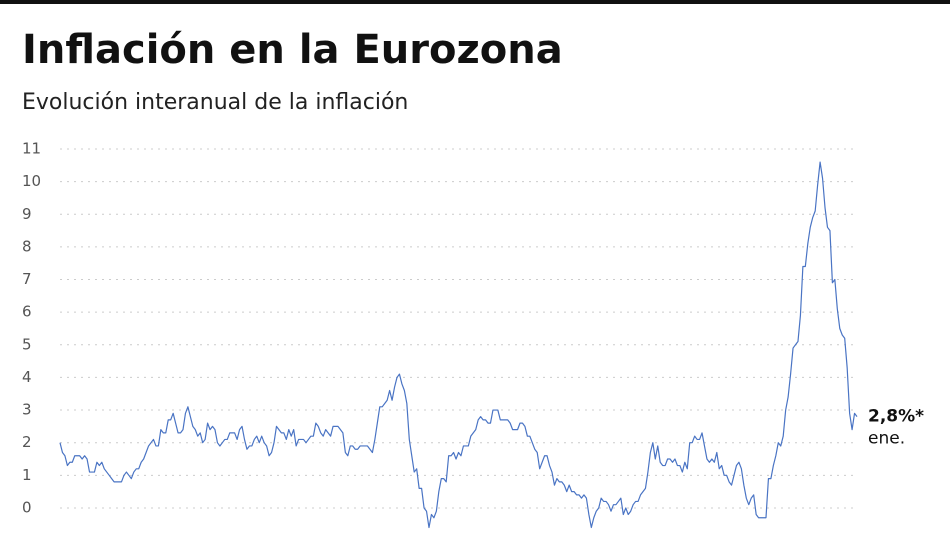 Image resolution: width=950 pixels, height=533 pixels. What do you see at coordinates (27, 475) in the screenshot?
I see `y-tick-label: 1` at bounding box center [27, 475].